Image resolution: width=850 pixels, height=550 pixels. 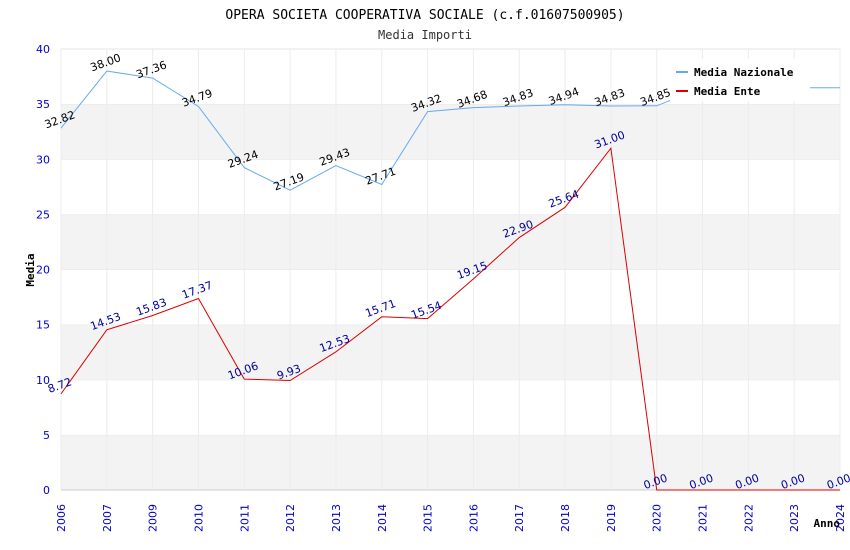 I want to click on x-tick-label: 2020, so click(x=657, y=518).